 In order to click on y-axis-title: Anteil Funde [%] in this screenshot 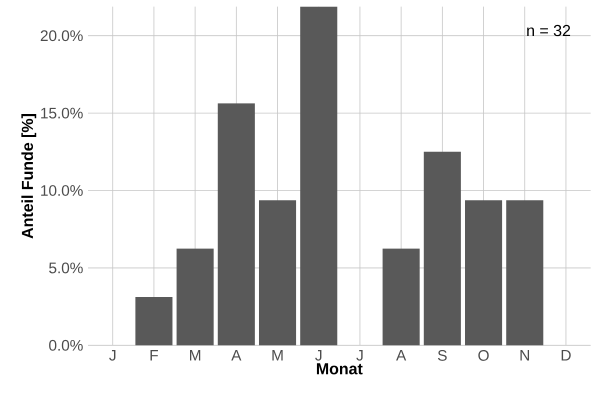, I will do `click(28, 176)`.